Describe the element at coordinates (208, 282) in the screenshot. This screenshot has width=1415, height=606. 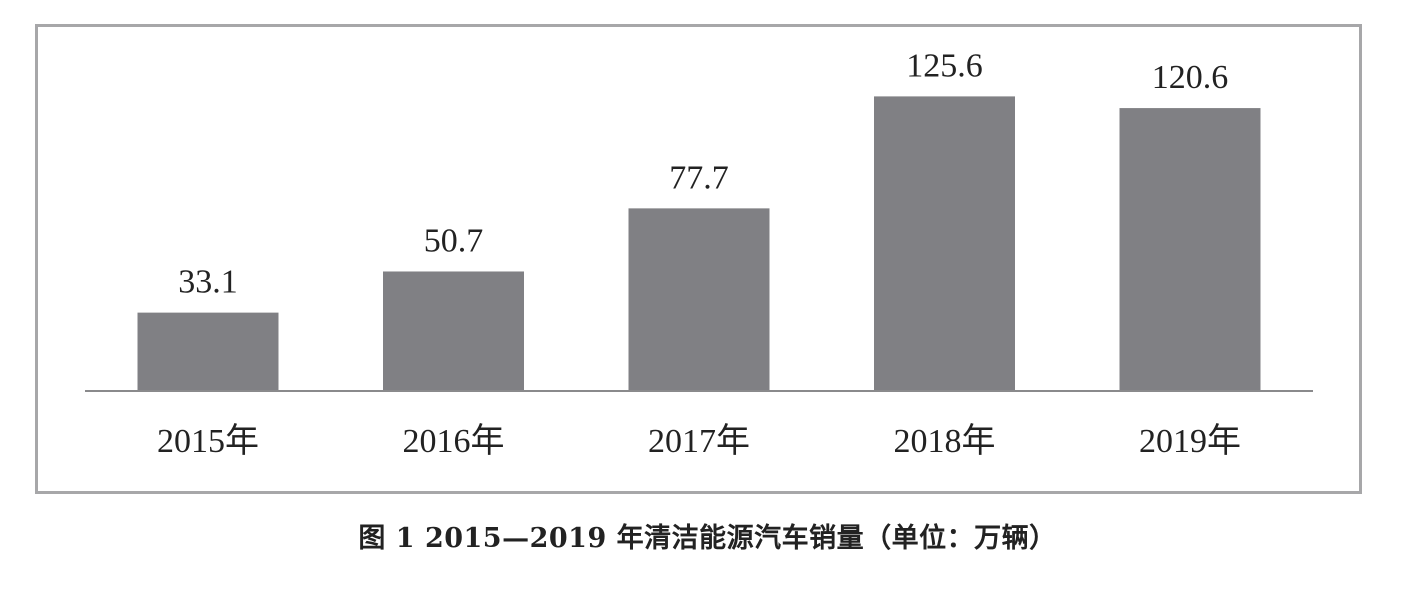
I see `bar-value-label-1: 33.1` at that location.